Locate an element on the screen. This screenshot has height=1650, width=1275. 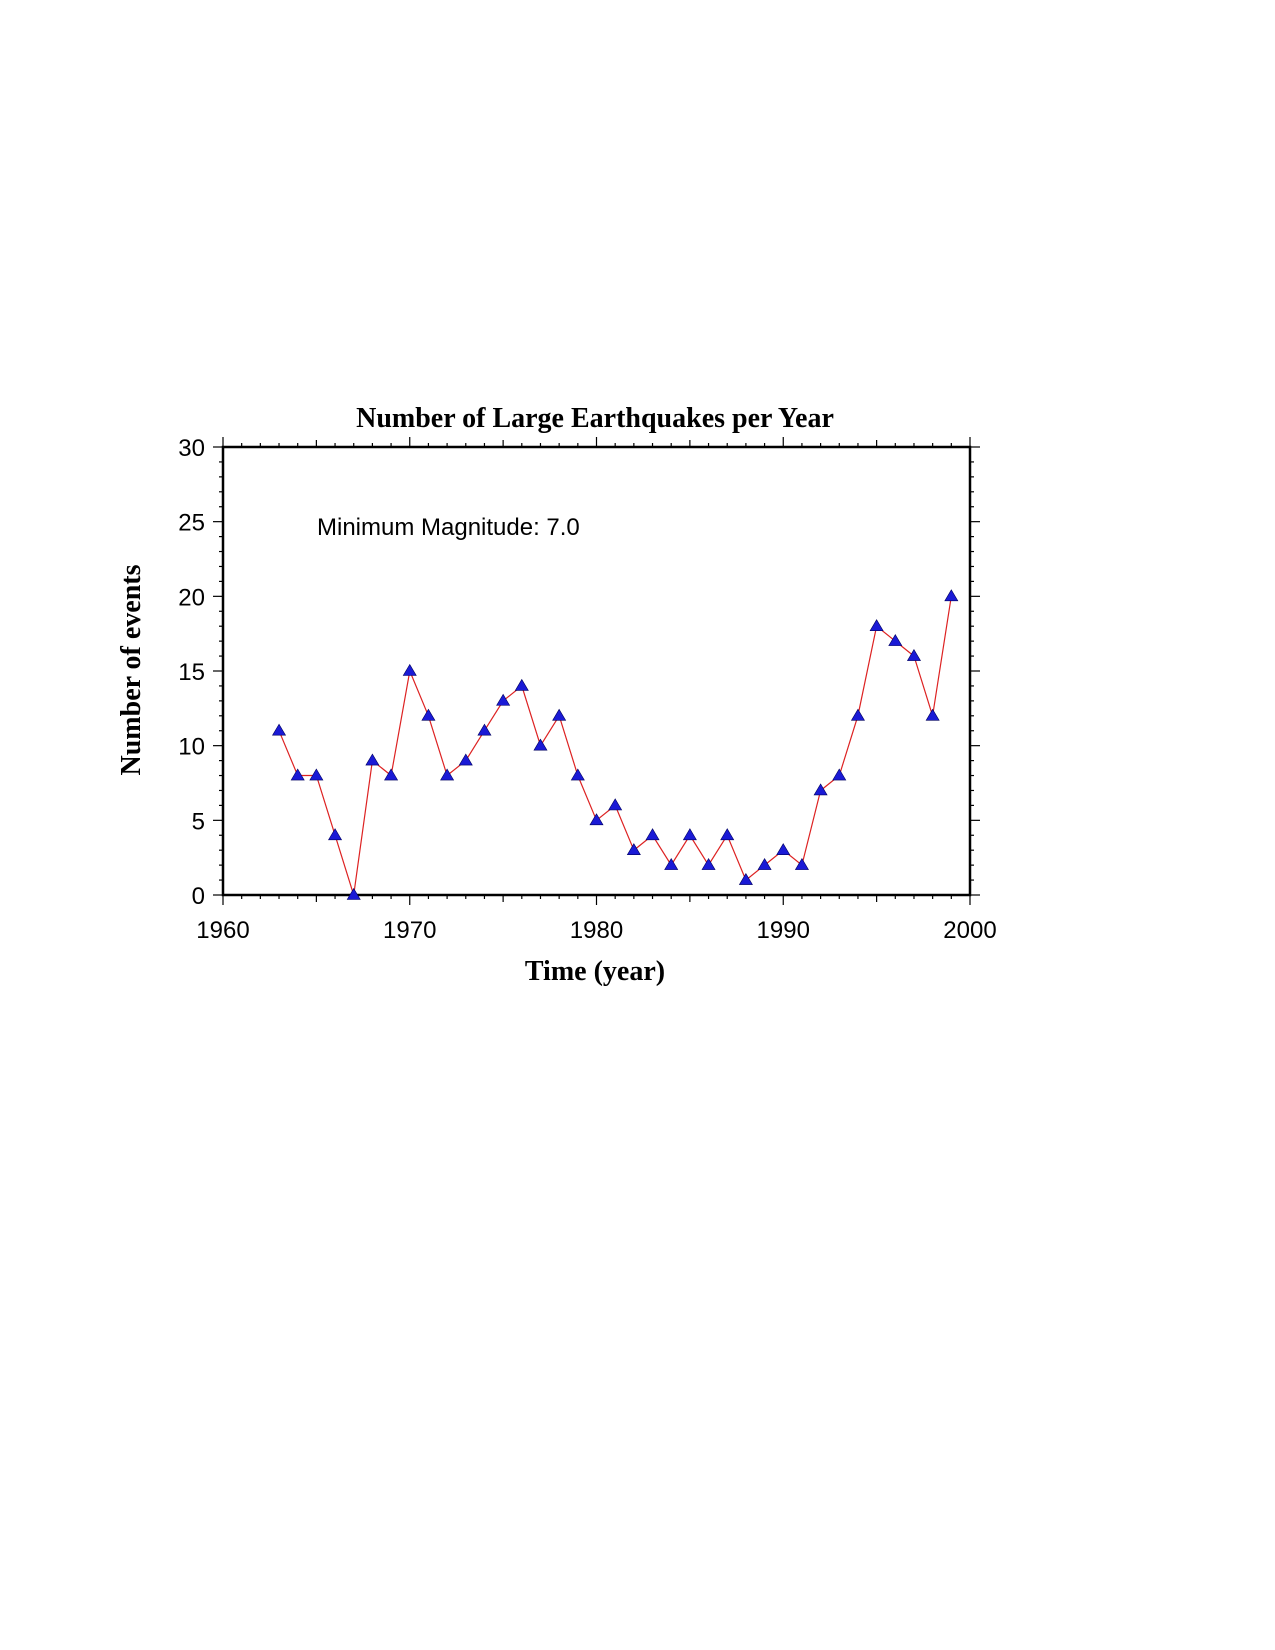
y-axis-label: Number of events is located at coordinates (131, 669).